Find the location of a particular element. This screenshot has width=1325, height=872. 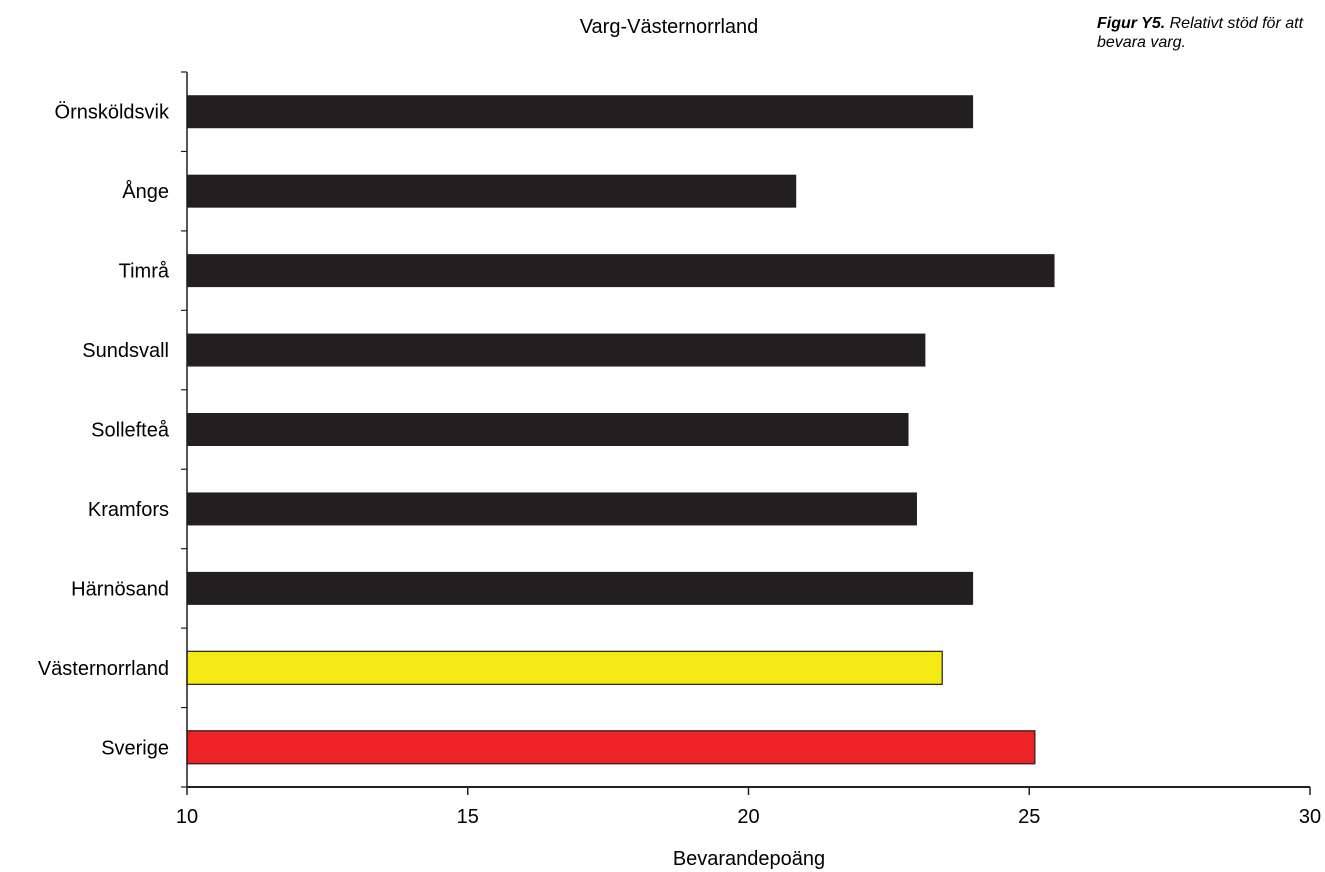

category-label: Ånge is located at coordinates (145, 191).